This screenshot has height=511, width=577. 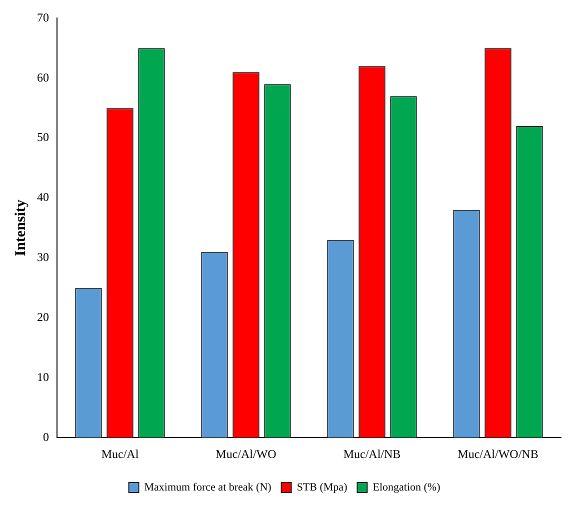 I want to click on y-tick-label: 40, so click(x=43, y=197).